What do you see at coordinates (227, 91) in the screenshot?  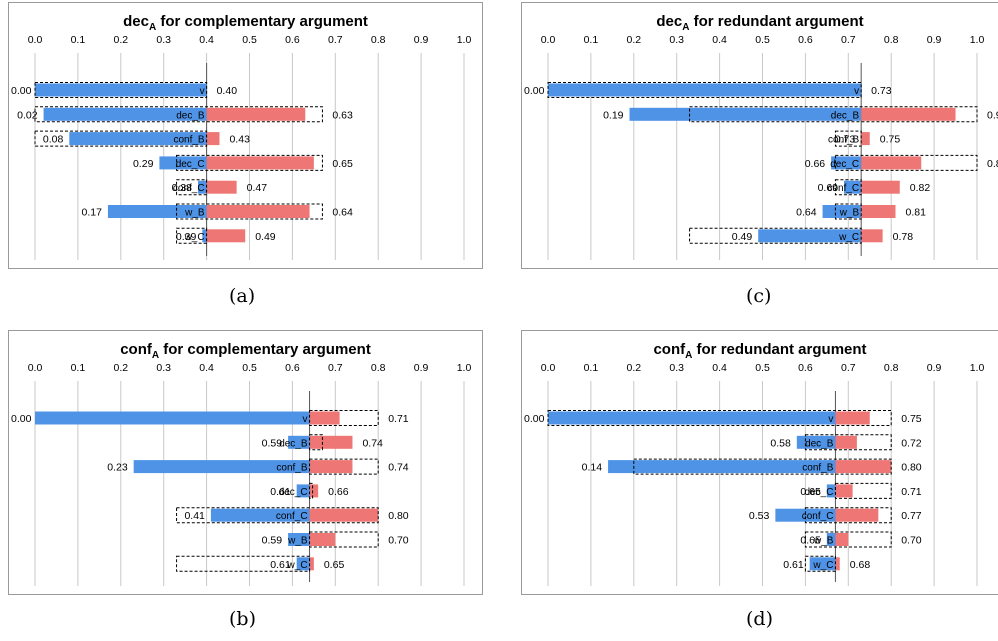 I see `high-value-label: 0.40` at bounding box center [227, 91].